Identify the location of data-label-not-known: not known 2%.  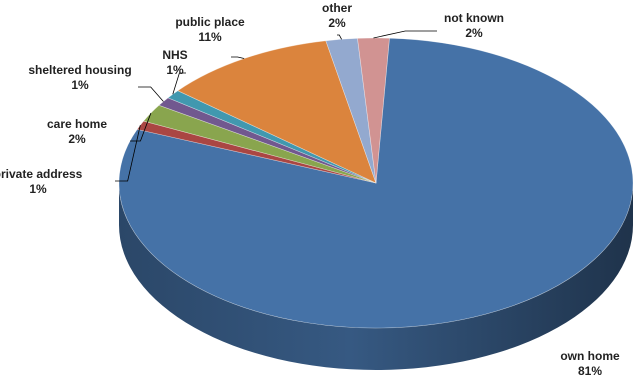
(474, 25).